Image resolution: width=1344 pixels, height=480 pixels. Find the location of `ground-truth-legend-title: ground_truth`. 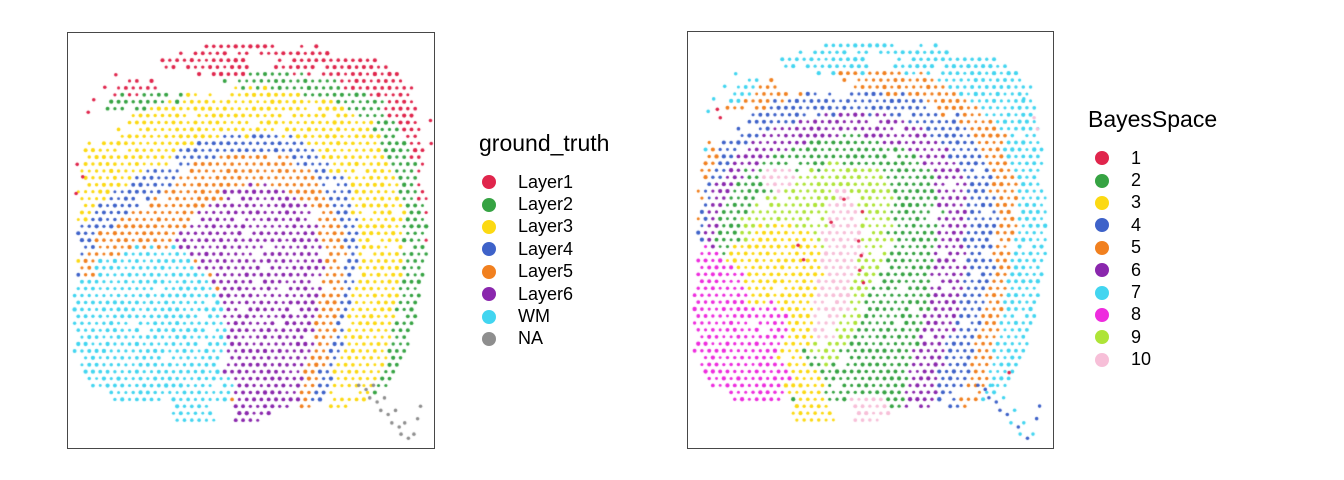

ground-truth-legend-title: ground_truth is located at coordinates (544, 143).